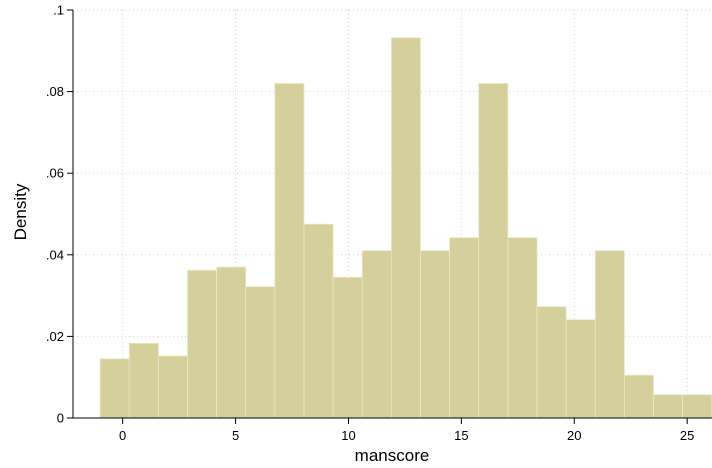 This screenshot has height=468, width=712. I want to click on x-tick-label-2: 10, so click(348, 435).